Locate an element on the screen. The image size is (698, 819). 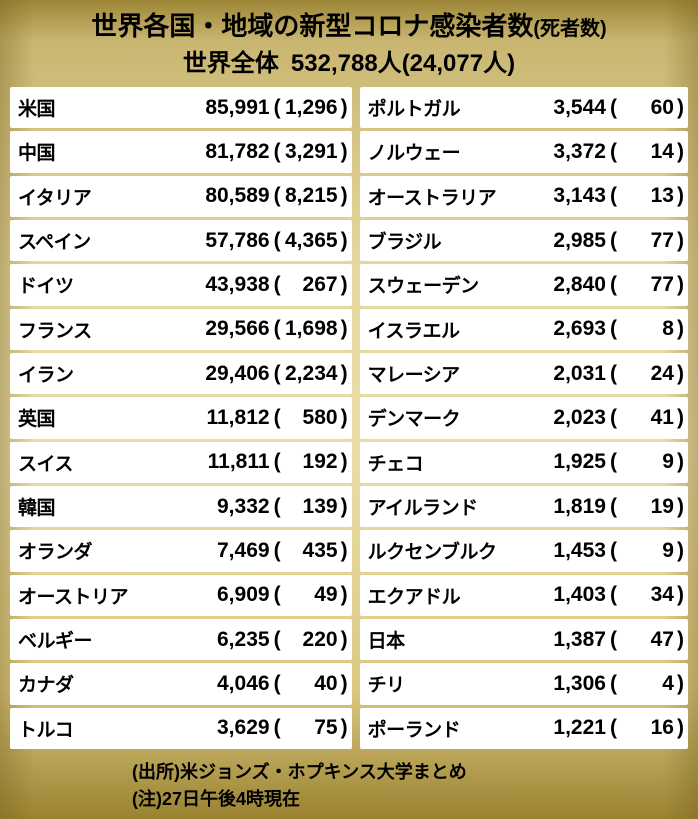
deaths-paren: (24) is located at coordinates (645, 374).